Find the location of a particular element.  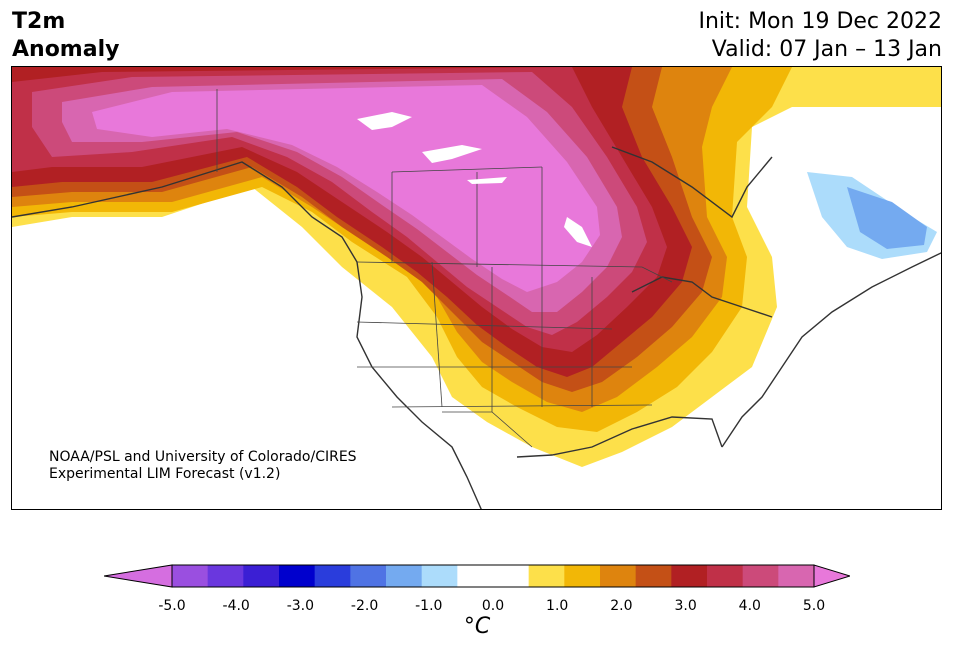

credit-line-2: Experimental LIM Forecast (v1.2) is located at coordinates (165, 474).